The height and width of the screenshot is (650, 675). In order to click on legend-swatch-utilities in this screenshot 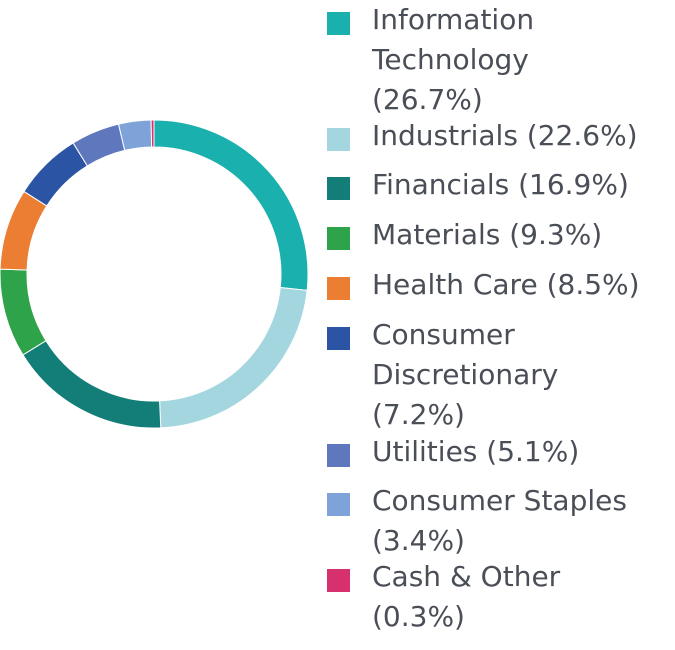, I will do `click(338, 455)`.